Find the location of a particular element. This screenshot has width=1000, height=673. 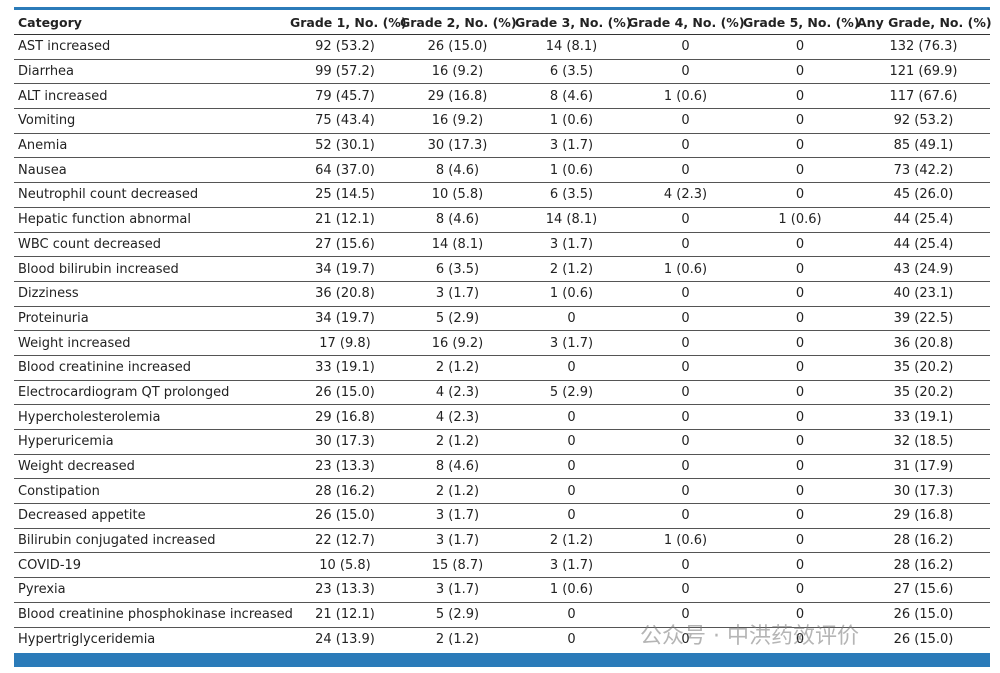

category-cell: Proteinuria is located at coordinates (152, 318).